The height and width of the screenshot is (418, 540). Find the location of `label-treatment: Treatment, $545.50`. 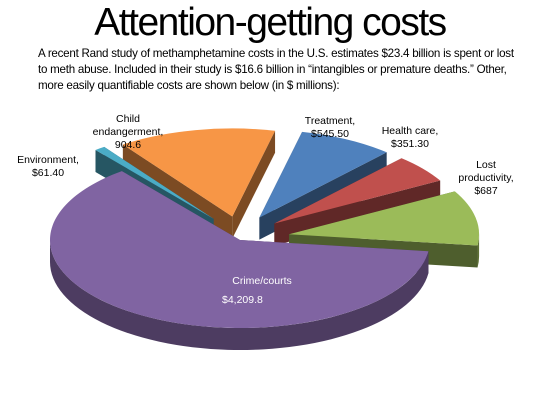

label-treatment: Treatment, $545.50 is located at coordinates (330, 127).